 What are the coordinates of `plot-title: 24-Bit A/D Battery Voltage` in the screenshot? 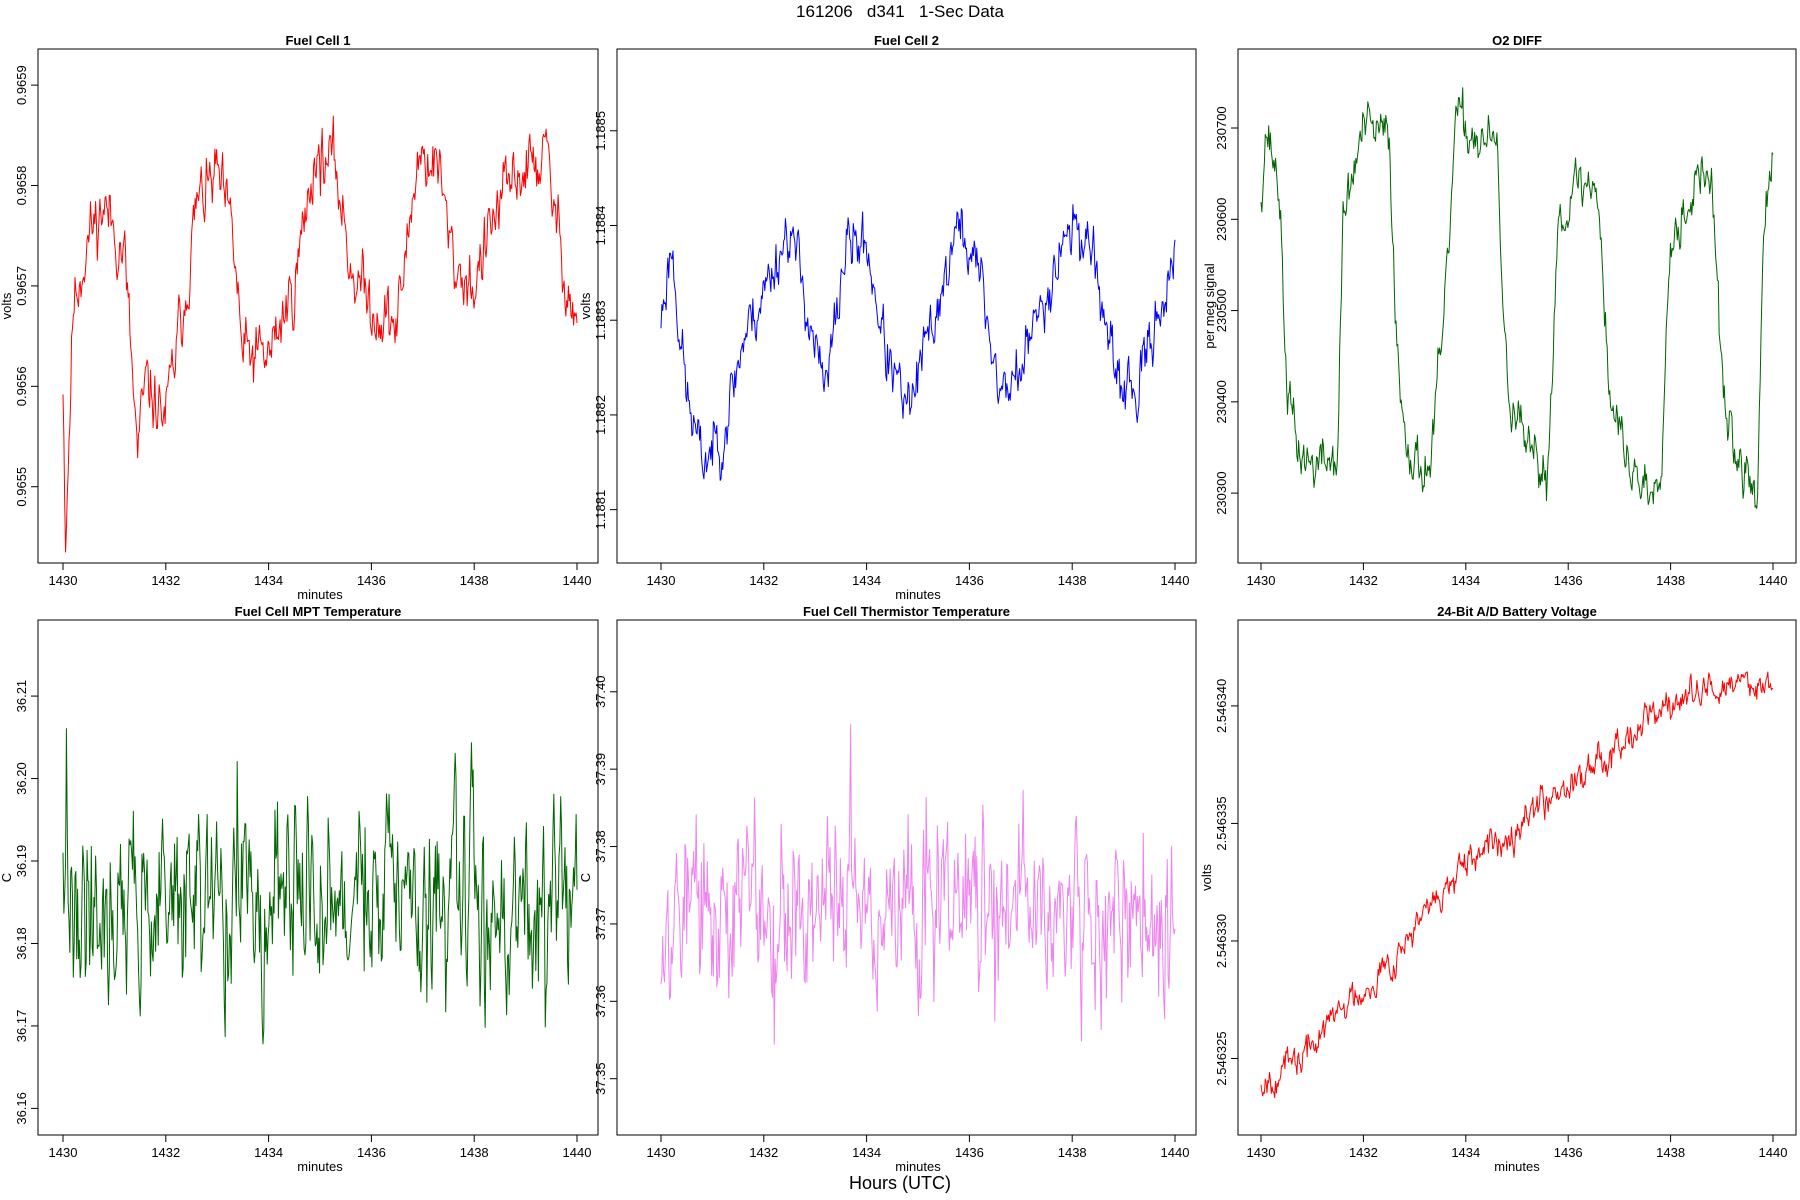 It's located at (1517, 611).